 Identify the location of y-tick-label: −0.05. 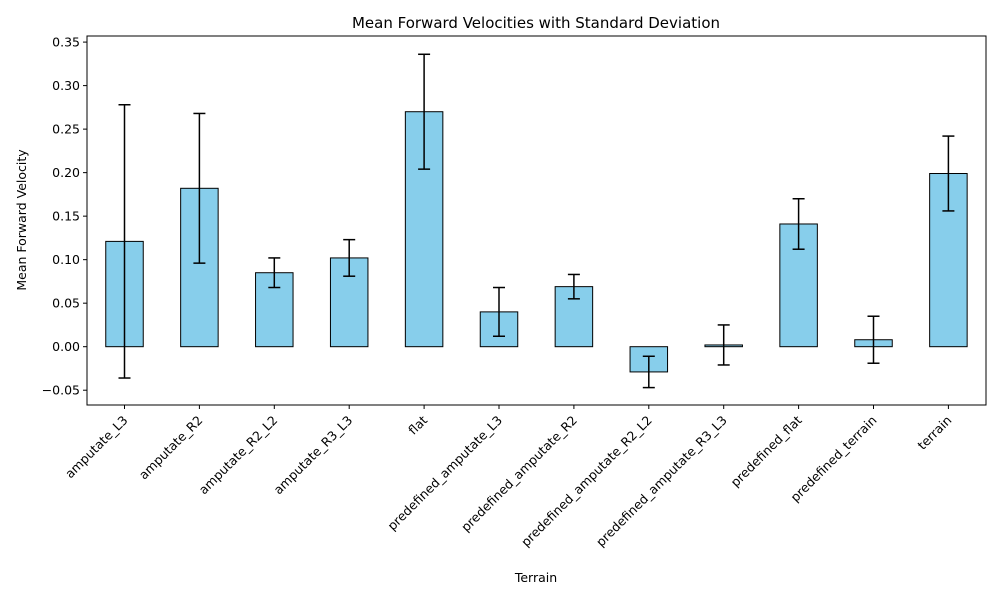
(61, 390).